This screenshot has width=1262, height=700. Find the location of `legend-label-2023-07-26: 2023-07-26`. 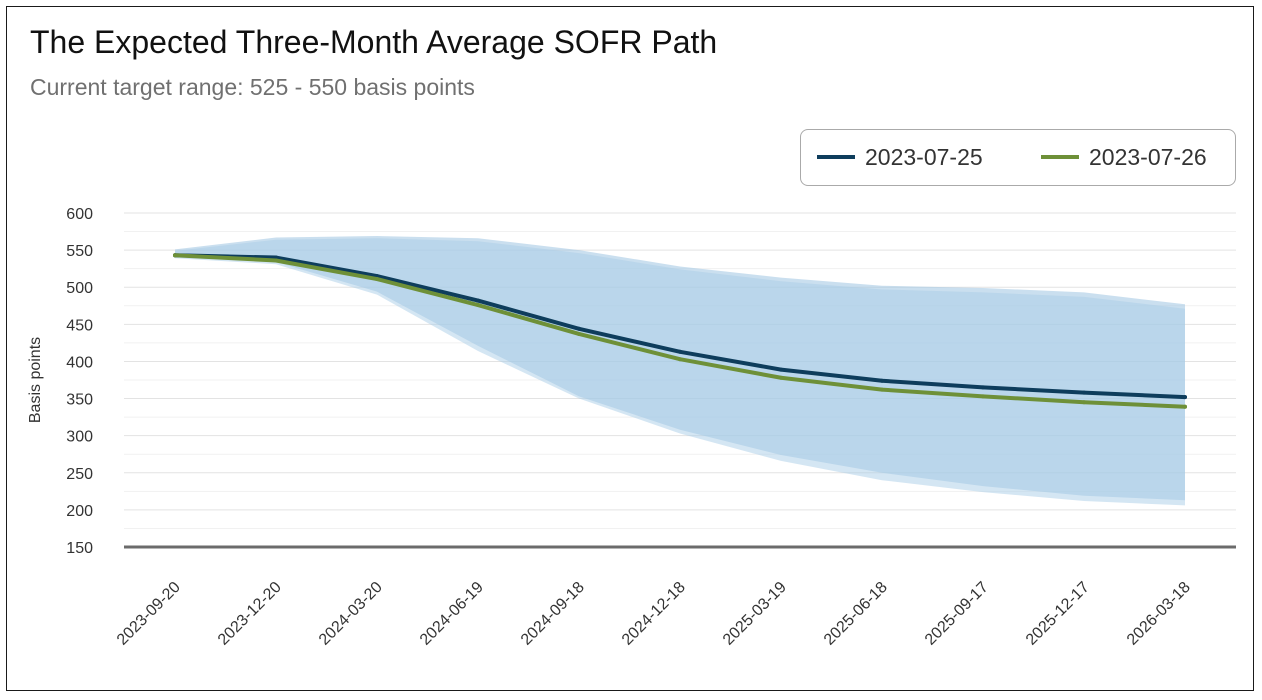

legend-label-2023-07-26: 2023-07-26 is located at coordinates (1148, 156).